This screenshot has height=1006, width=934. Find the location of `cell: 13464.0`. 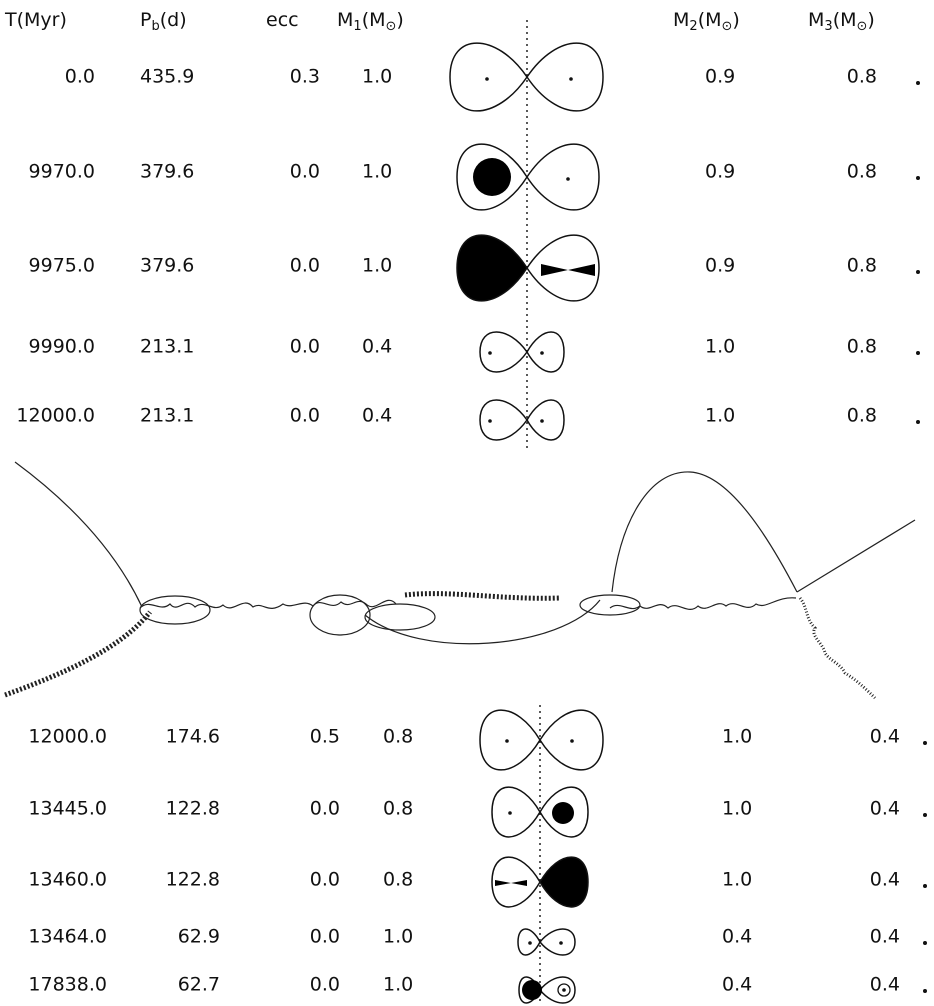

cell: 13464.0 is located at coordinates (67, 937).